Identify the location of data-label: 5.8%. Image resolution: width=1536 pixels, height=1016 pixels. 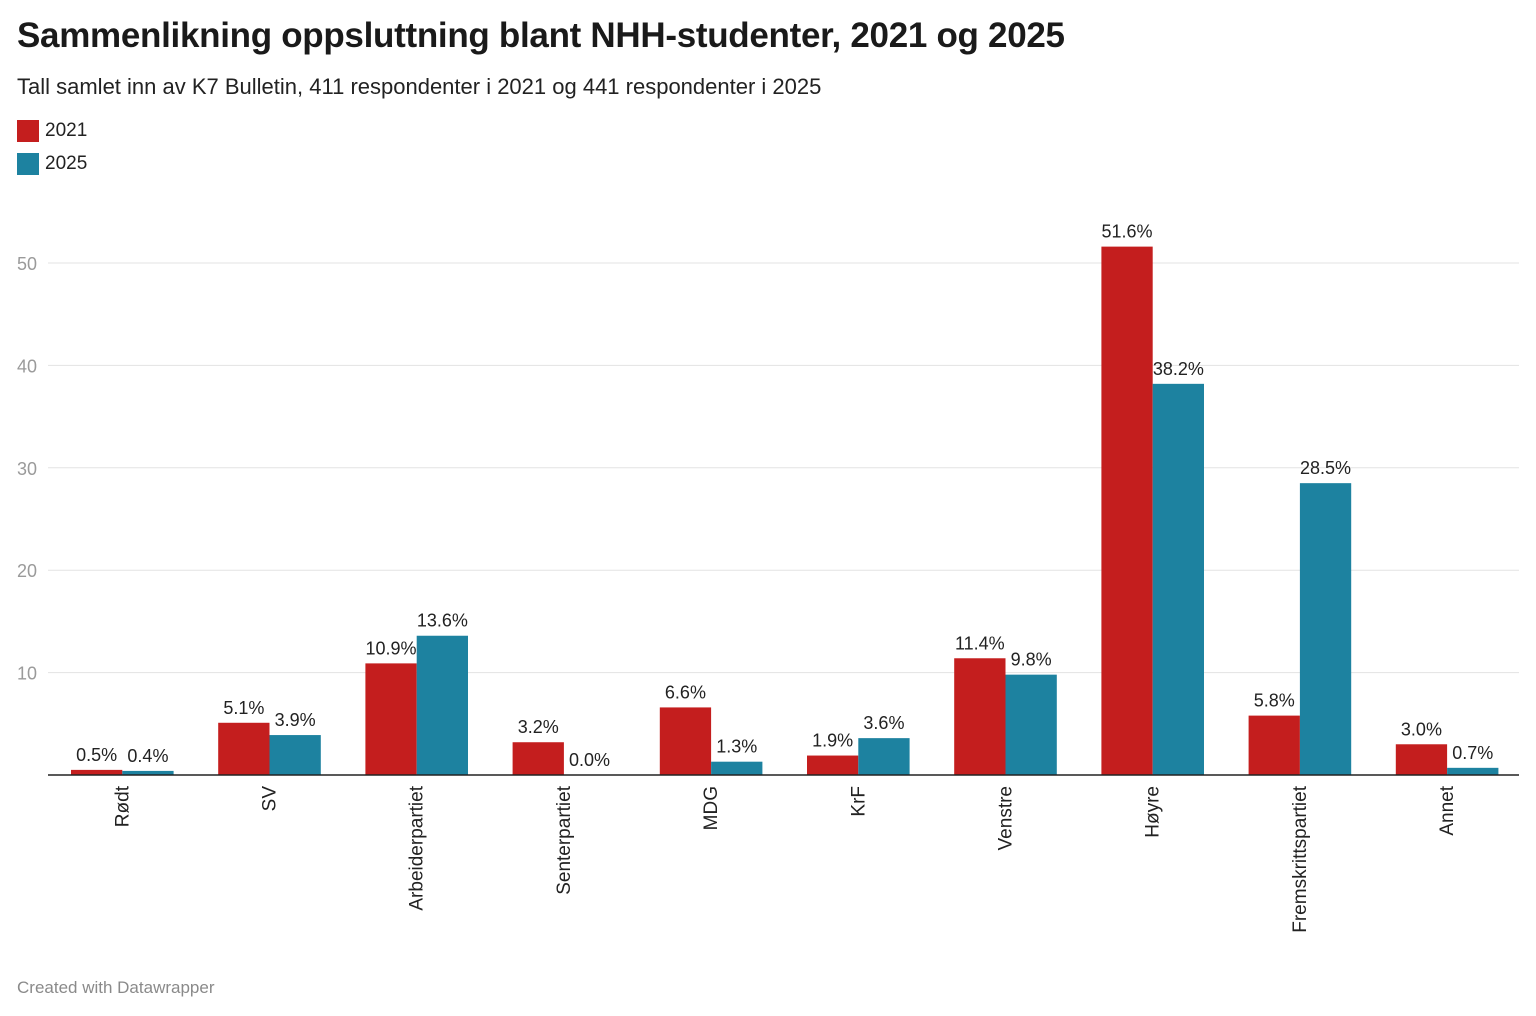
(1274, 701).